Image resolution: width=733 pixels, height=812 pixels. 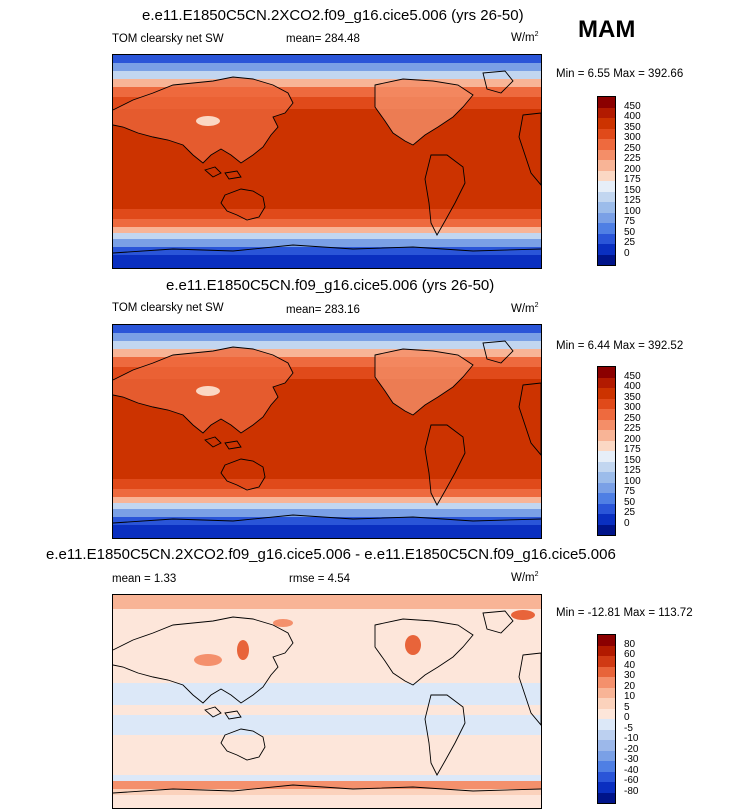 What do you see at coordinates (630, 686) in the screenshot?
I see `colorbar-tick-label: 20` at bounding box center [630, 686].